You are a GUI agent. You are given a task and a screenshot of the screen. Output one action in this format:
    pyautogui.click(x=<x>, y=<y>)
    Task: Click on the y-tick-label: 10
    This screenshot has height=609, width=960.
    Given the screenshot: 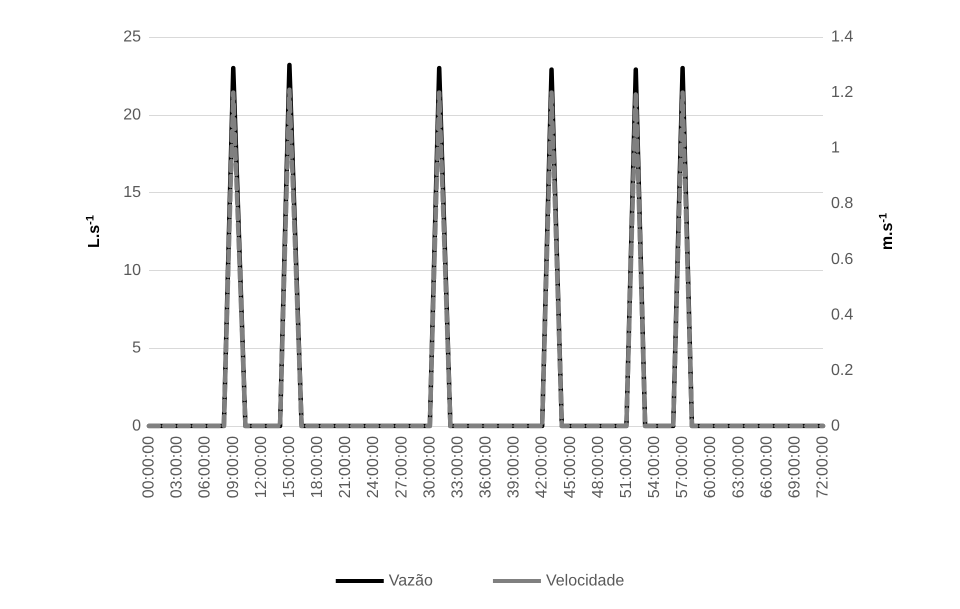 What is the action you would take?
    pyautogui.click(x=132, y=270)
    